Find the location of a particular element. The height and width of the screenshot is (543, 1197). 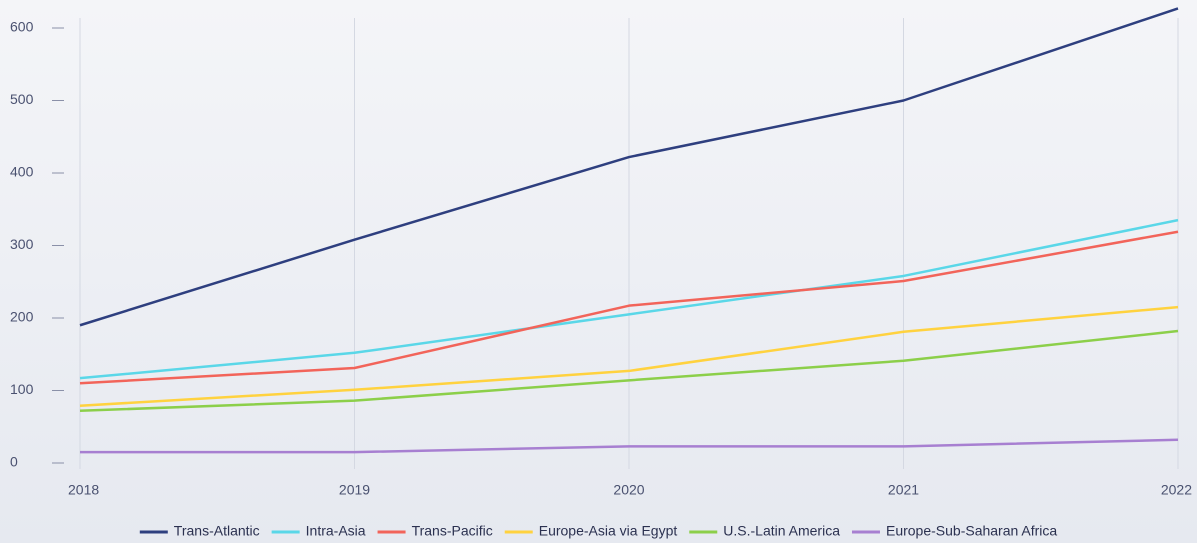

legend-label: Intra-Asia is located at coordinates (336, 531).